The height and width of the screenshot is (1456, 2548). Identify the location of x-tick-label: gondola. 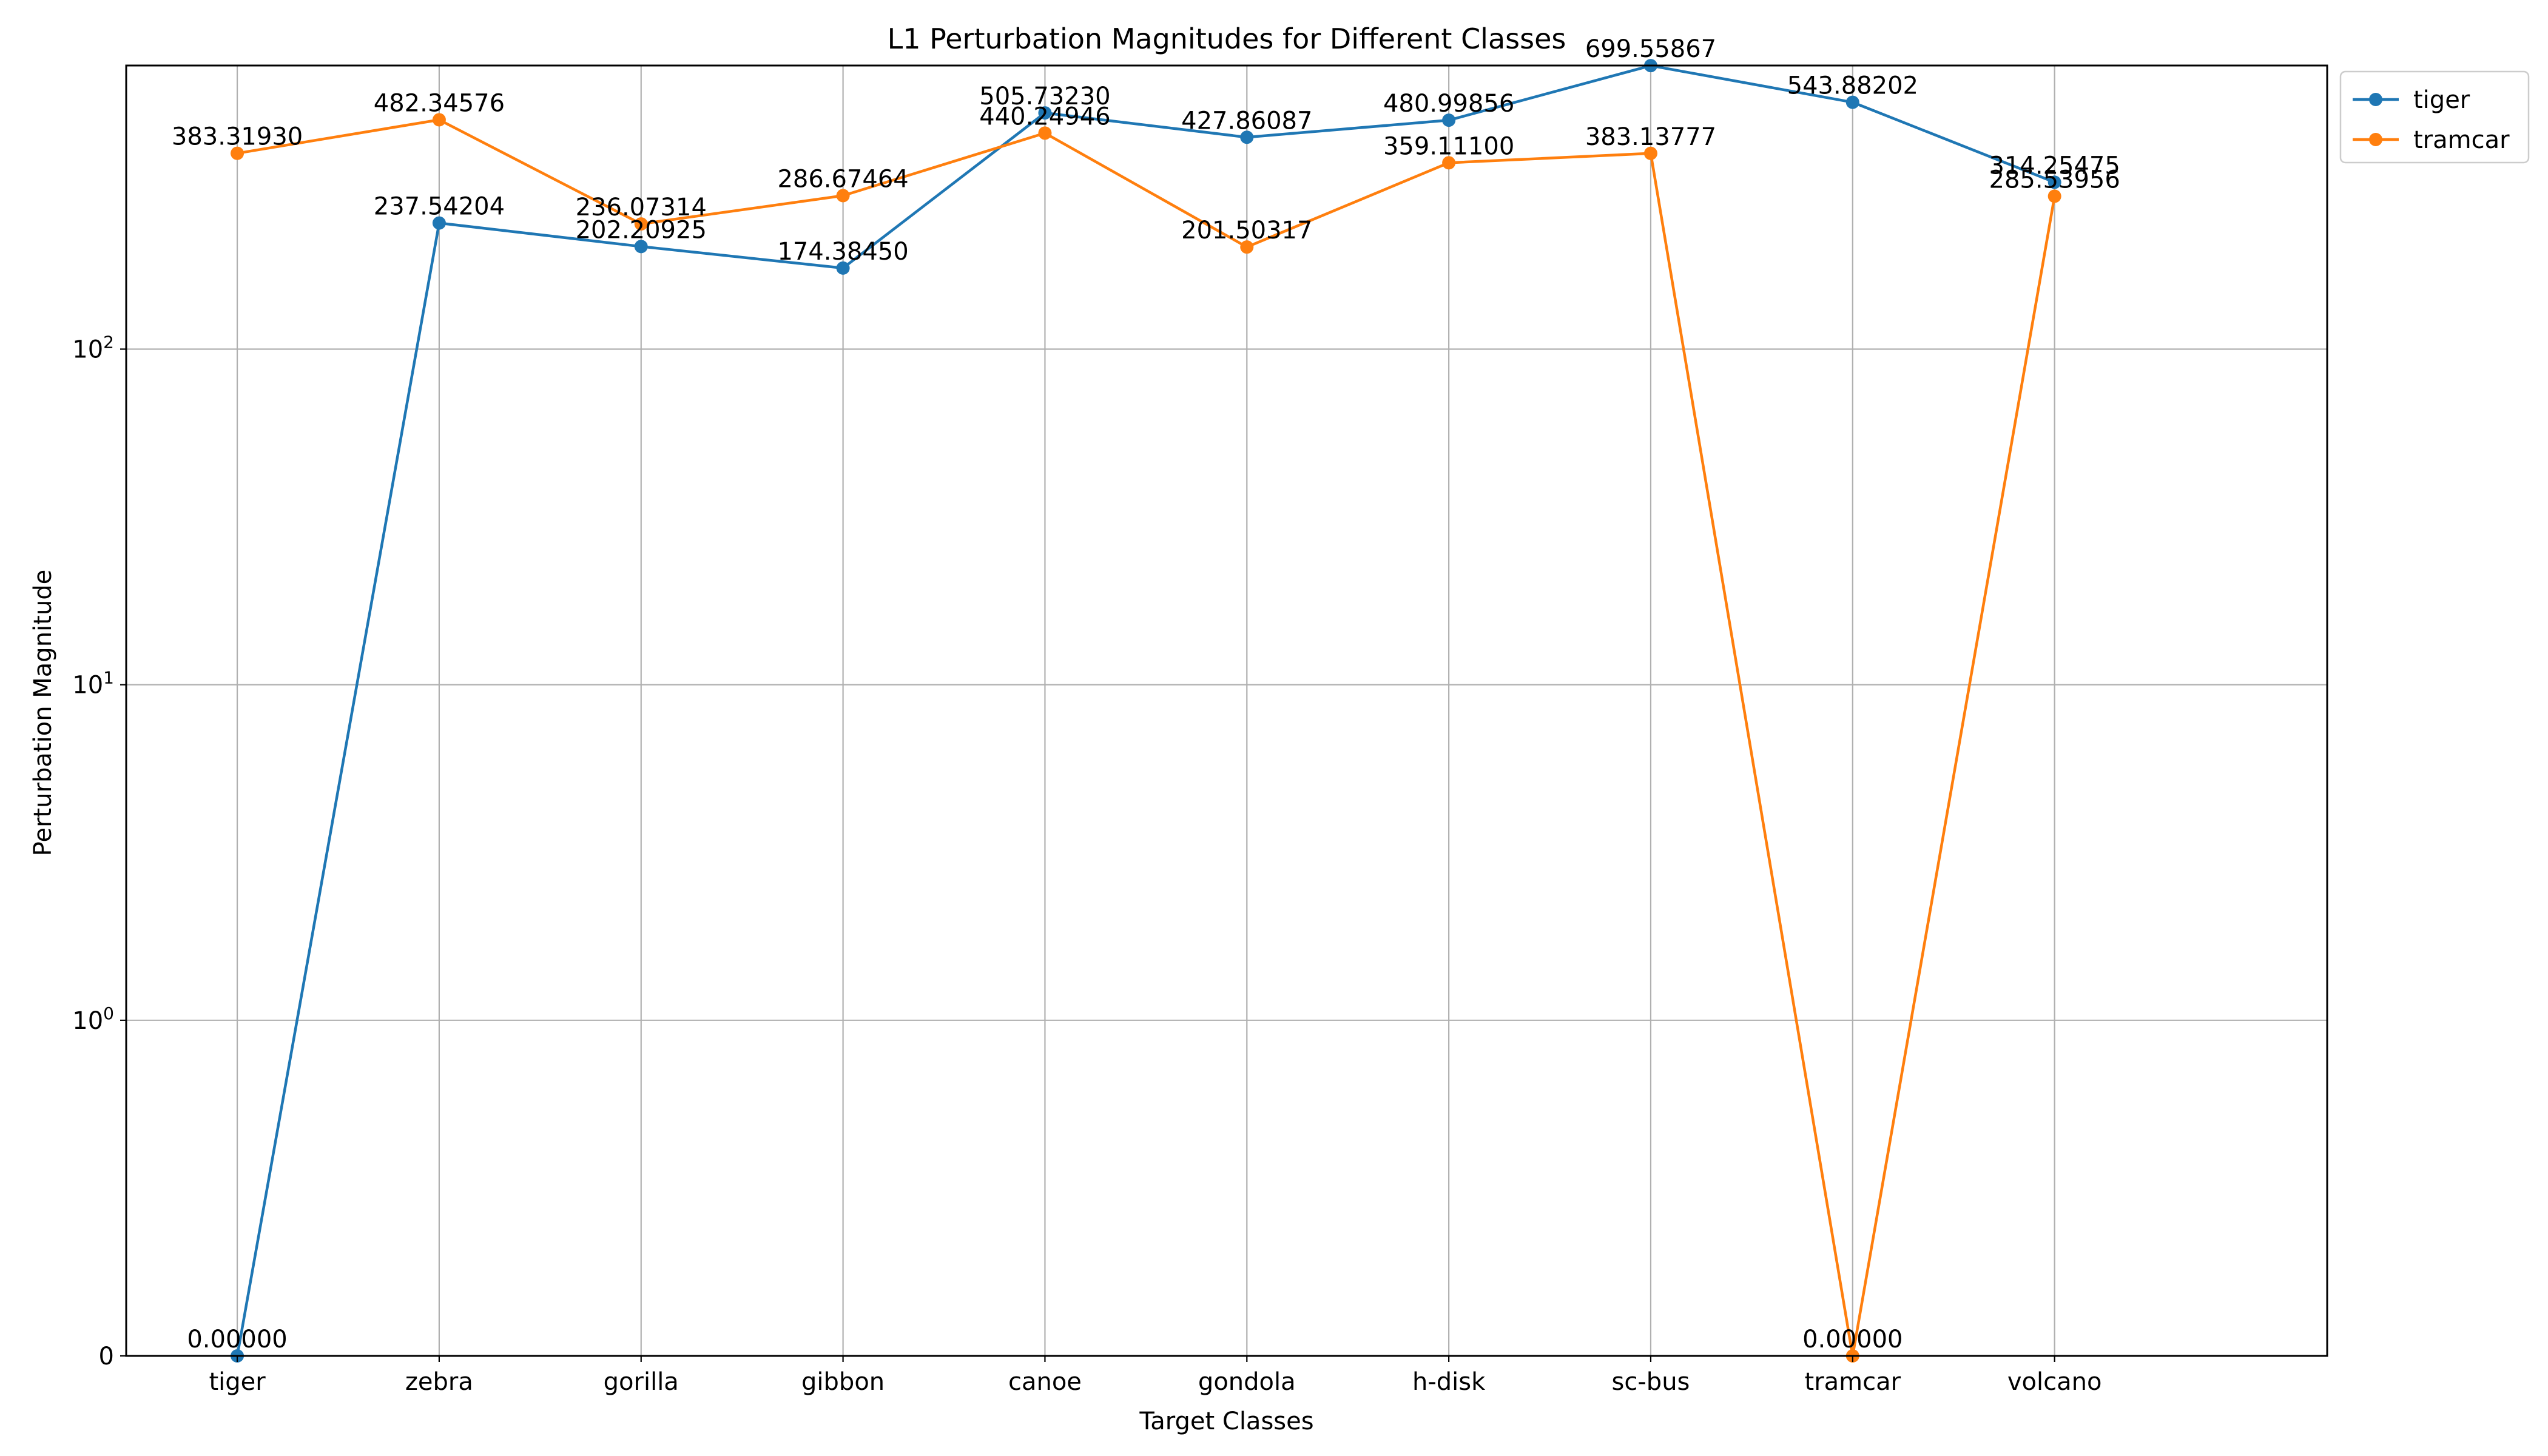
(1247, 1382).